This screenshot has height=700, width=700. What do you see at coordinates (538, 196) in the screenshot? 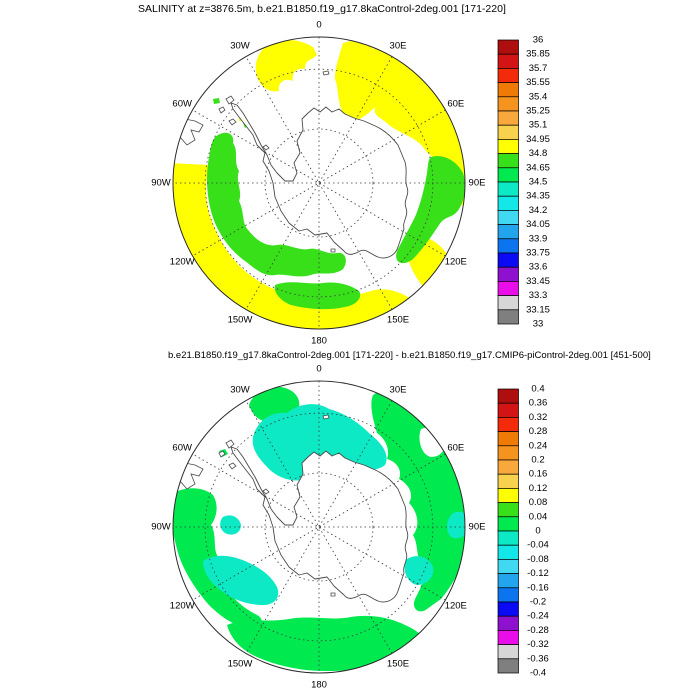
I see `colorbar-tick-label: 34.35` at bounding box center [538, 196].